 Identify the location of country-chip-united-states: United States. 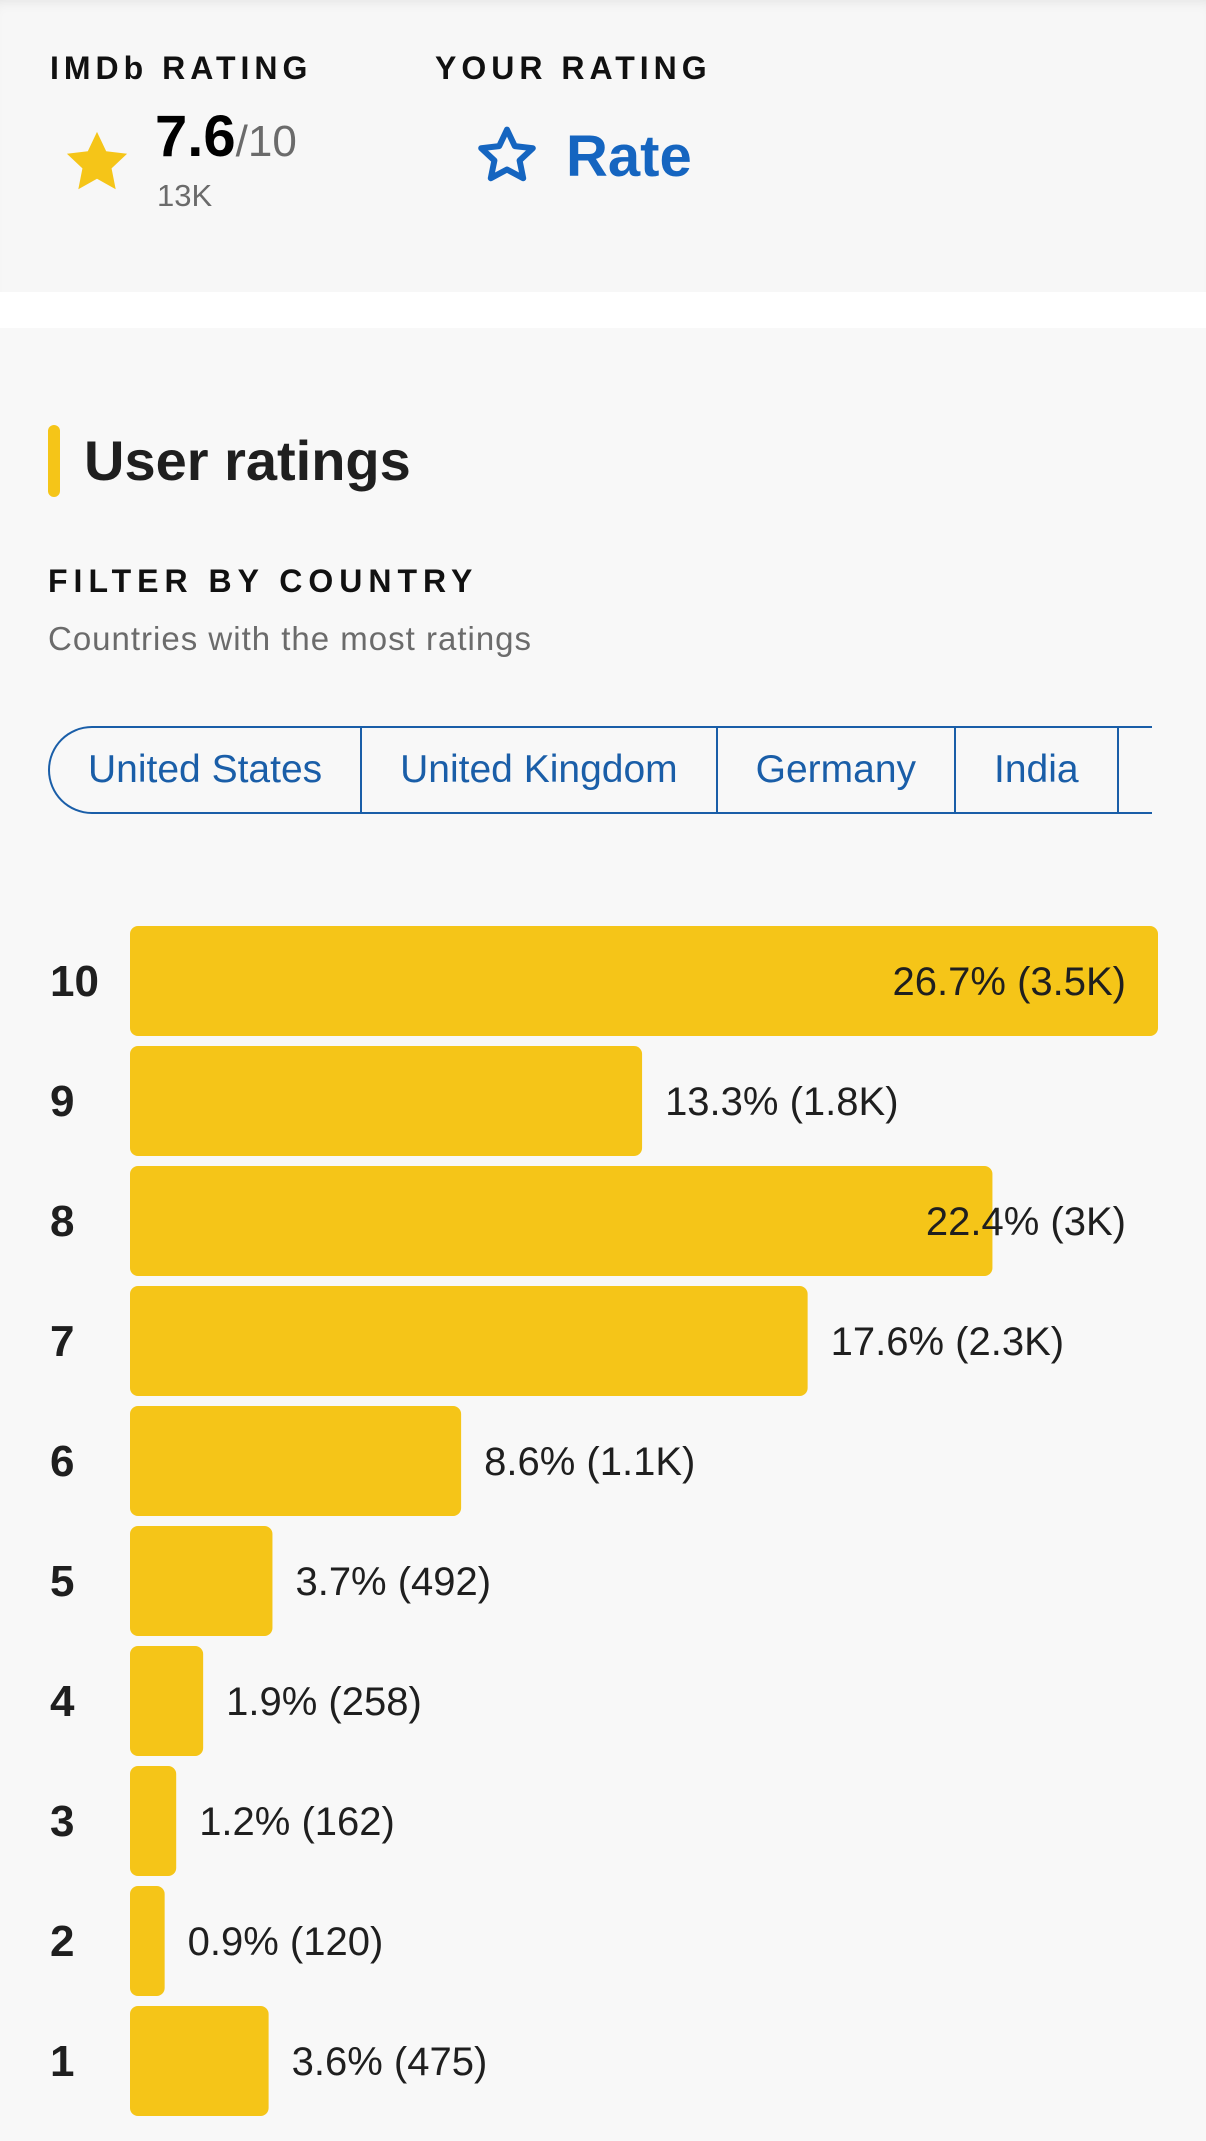
(206, 770).